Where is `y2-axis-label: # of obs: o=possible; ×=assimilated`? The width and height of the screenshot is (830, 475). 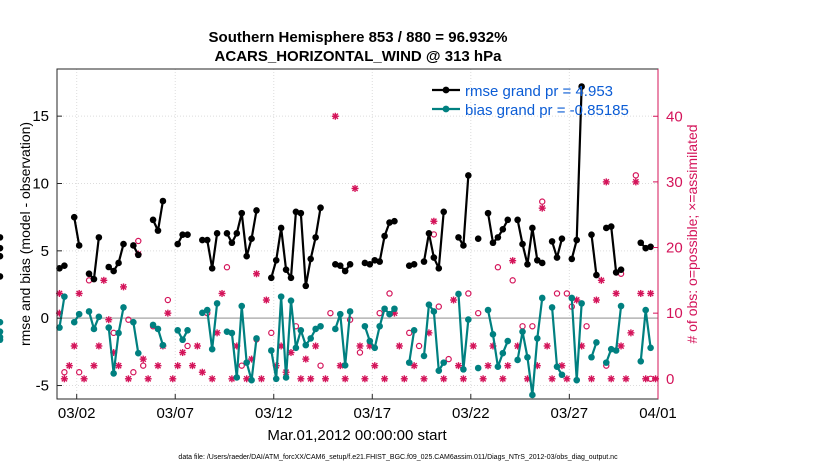 y2-axis-label: # of obs: o=possible; ×=assimilated is located at coordinates (692, 233).